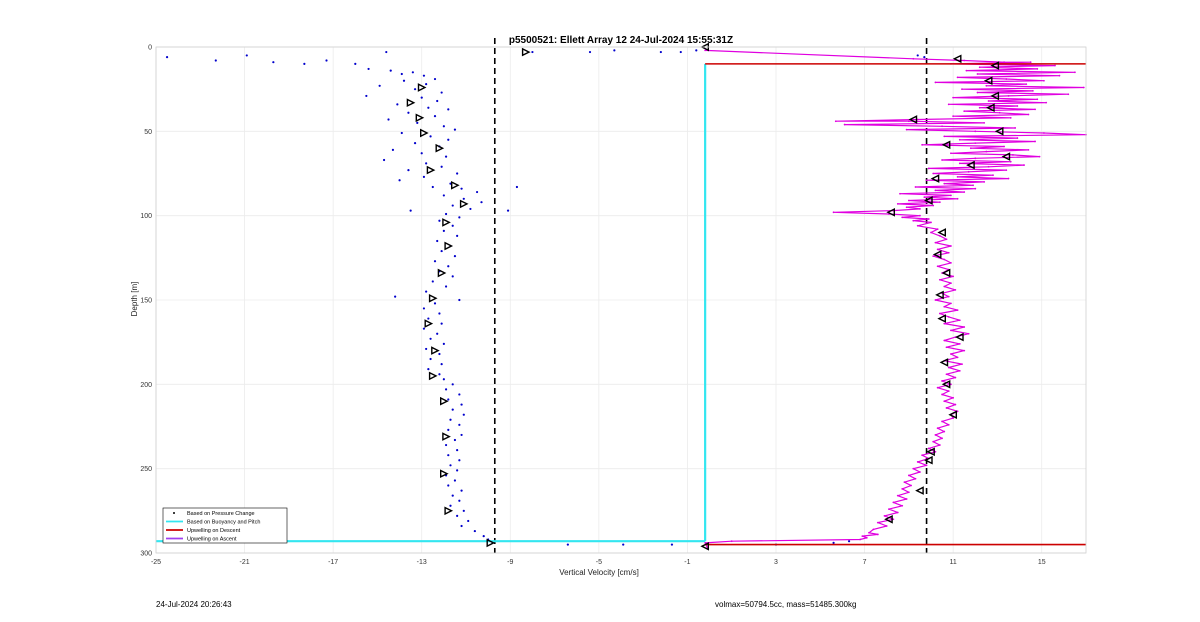  Describe the element at coordinates (146, 554) in the screenshot. I see `y-tick-label: 300` at that location.